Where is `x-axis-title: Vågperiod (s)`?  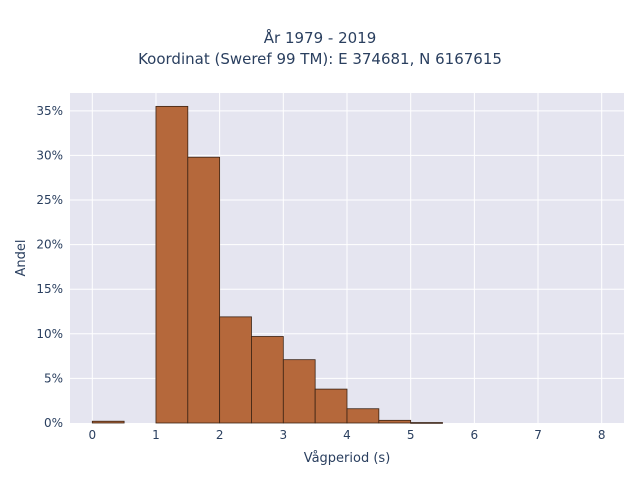
x-axis-title: Vågperiod (s) is located at coordinates (347, 458).